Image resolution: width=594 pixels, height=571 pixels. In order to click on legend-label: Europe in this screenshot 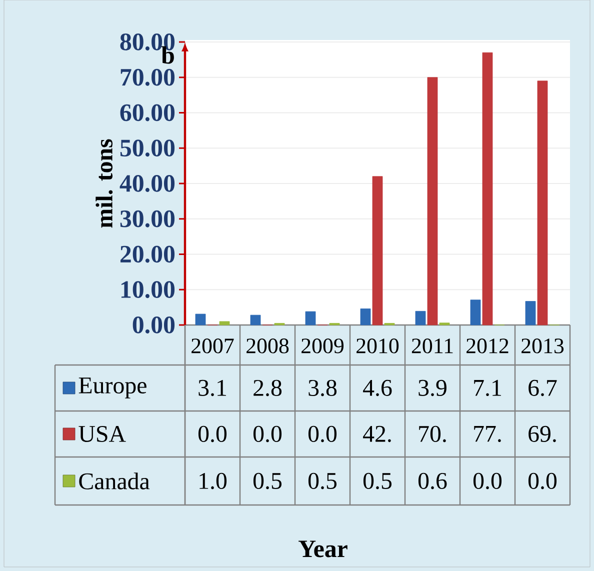, I will do `click(112, 388)`.